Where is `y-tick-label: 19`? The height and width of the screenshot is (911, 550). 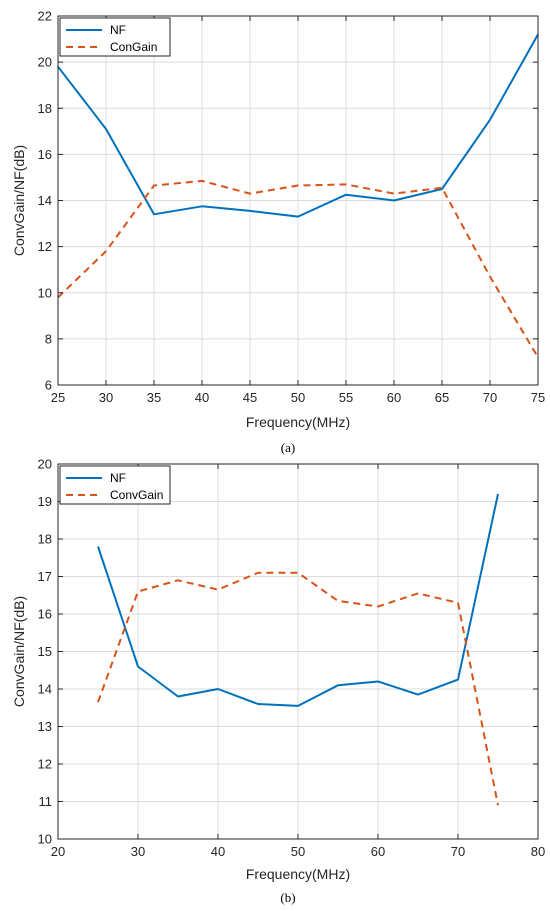
y-tick-label: 19 is located at coordinates (45, 501).